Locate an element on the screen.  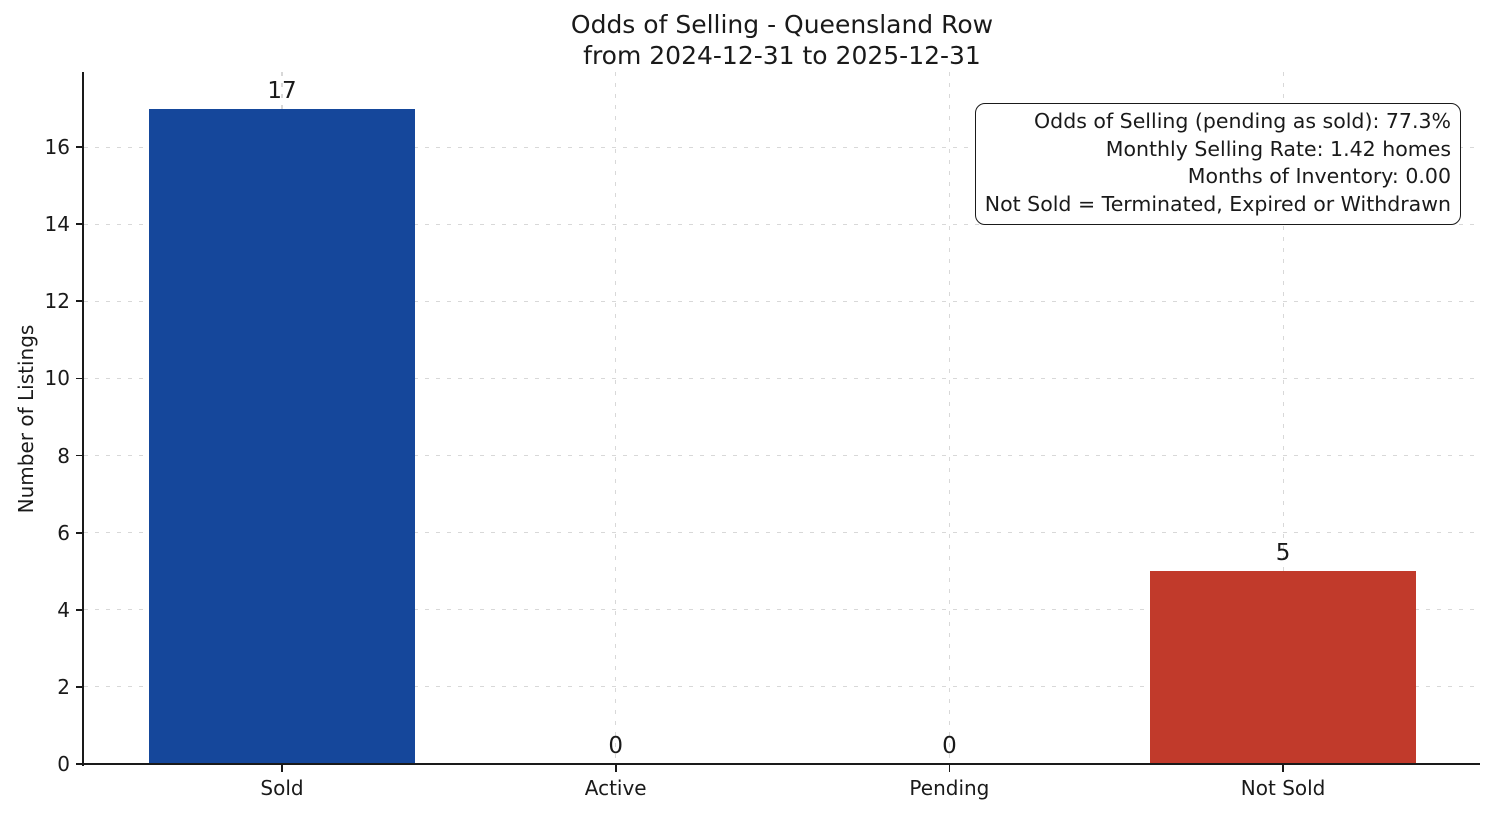
y-tick-label: 6 is located at coordinates (63, 532).